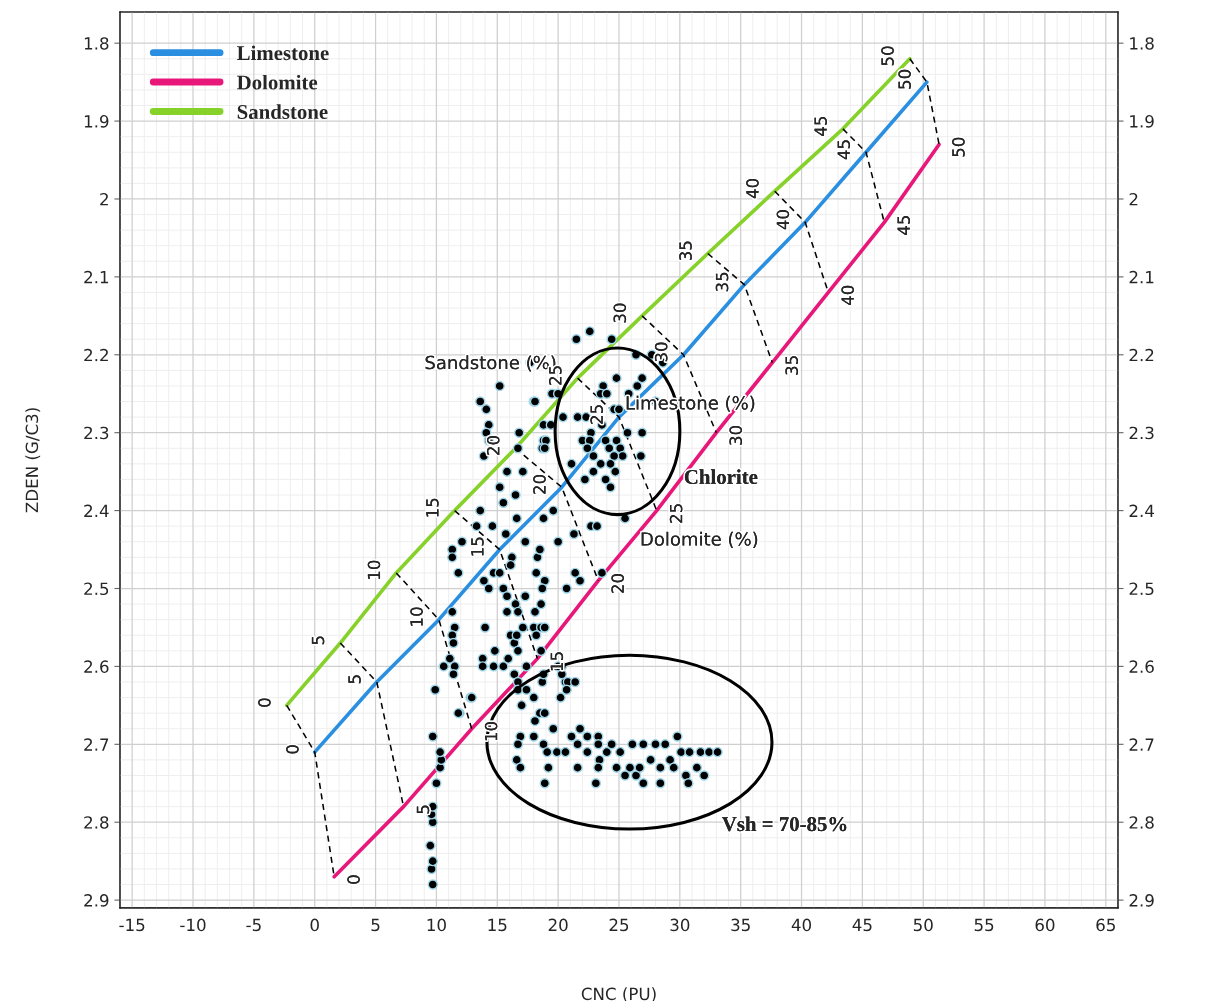  What do you see at coordinates (1141, 822) in the screenshot?
I see `y2-tick-label: 2.8` at bounding box center [1141, 822].